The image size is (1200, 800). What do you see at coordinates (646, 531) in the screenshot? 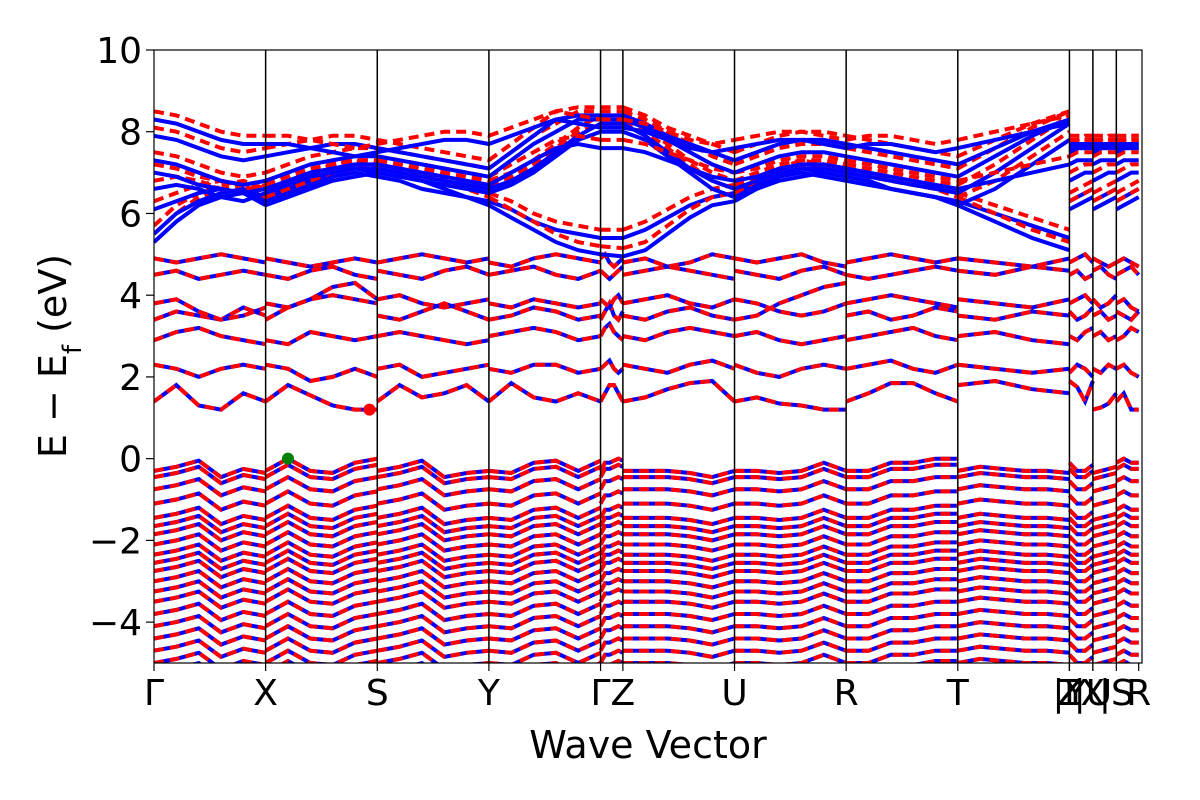
I see `band-0-6-down` at bounding box center [646, 531].